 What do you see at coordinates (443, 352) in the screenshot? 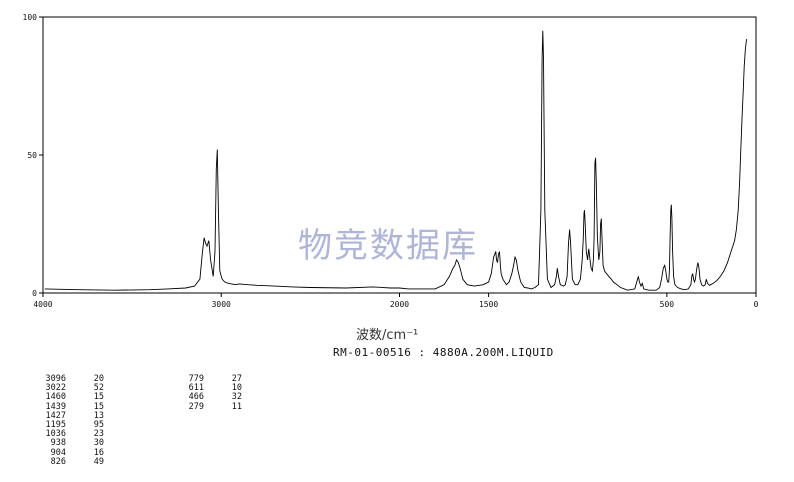
I see `sample-id: RM-01-00516 : 4880A.200M.LIQUID` at bounding box center [443, 352].